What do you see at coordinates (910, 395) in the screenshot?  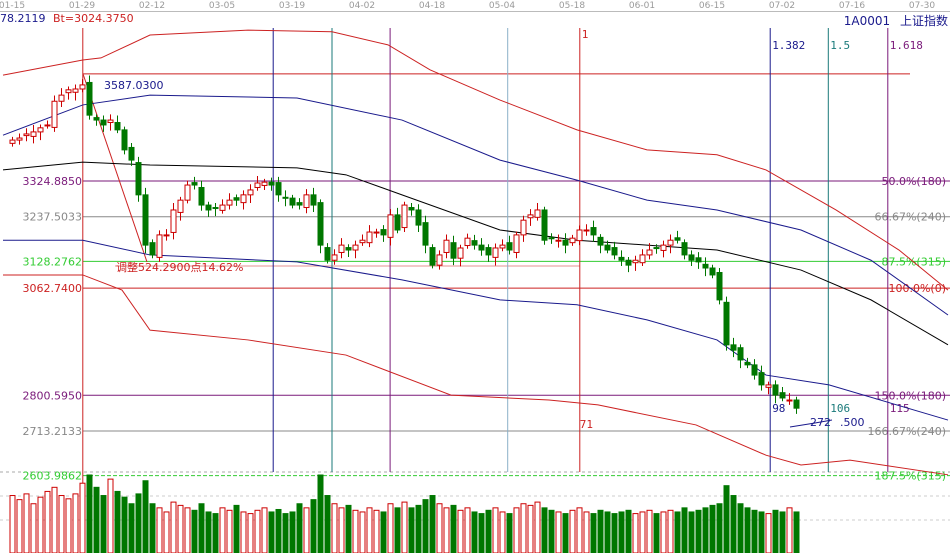 I see `level-percent-label: 150.0%(180)` at bounding box center [910, 395].